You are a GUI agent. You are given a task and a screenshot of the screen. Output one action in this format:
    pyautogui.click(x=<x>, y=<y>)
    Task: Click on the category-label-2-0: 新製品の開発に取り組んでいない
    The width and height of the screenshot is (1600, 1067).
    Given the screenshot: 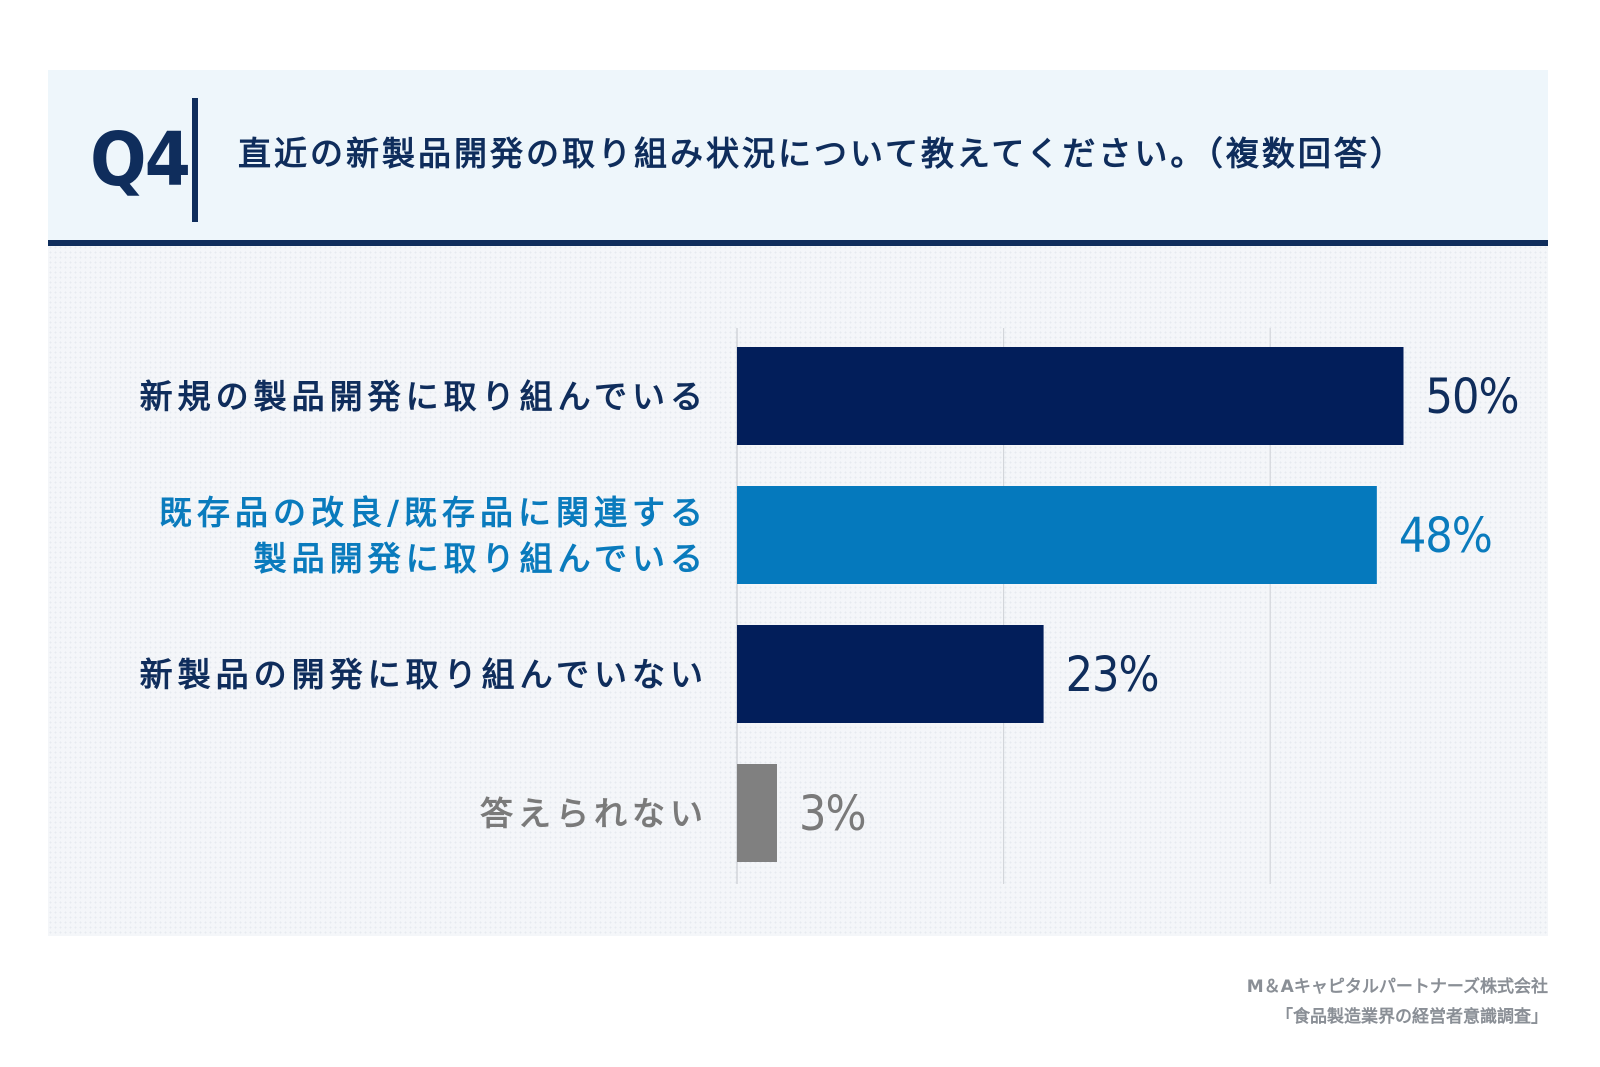 What is the action you would take?
    pyautogui.click(x=424, y=674)
    